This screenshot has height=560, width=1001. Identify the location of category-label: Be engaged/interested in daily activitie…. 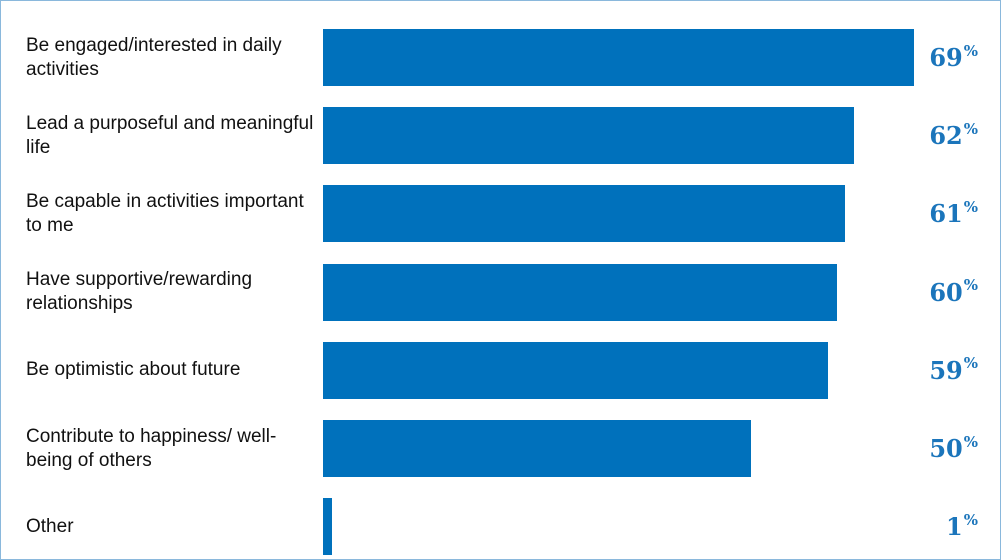
(154, 57).